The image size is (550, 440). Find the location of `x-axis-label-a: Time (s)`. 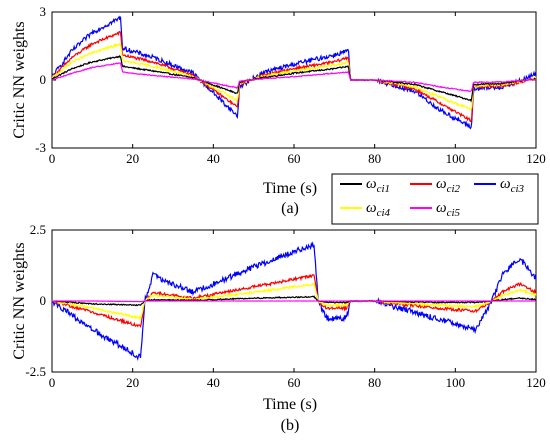

x-axis-label-a: Time (s) is located at coordinates (290, 188).